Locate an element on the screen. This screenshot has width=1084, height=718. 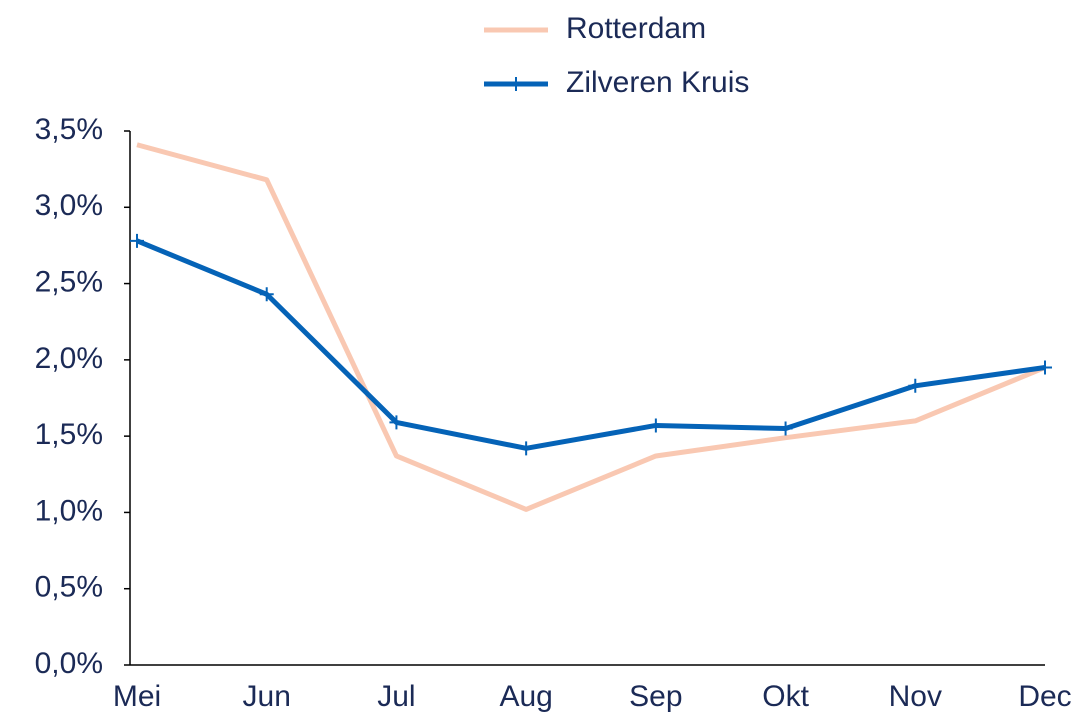
y-tick-label: 3,0% is located at coordinates (69, 205).